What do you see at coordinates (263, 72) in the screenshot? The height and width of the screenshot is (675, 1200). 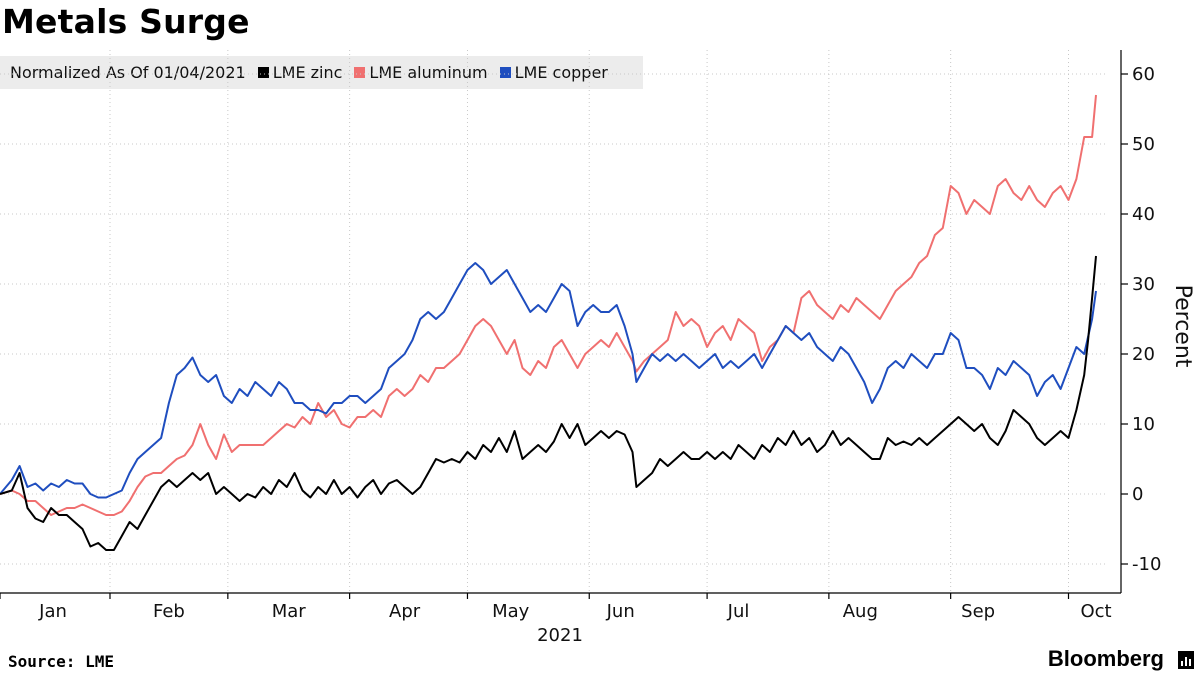 I see `legend-swatch-zinc` at bounding box center [263, 72].